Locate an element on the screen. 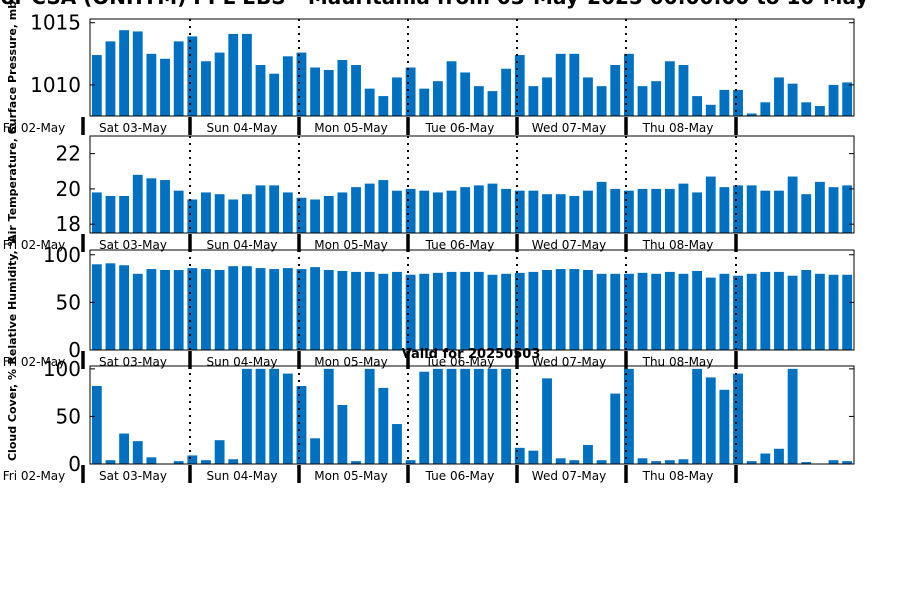 The width and height of the screenshot is (900, 600). x-tick-label: Sat 03-May is located at coordinates (133, 362).